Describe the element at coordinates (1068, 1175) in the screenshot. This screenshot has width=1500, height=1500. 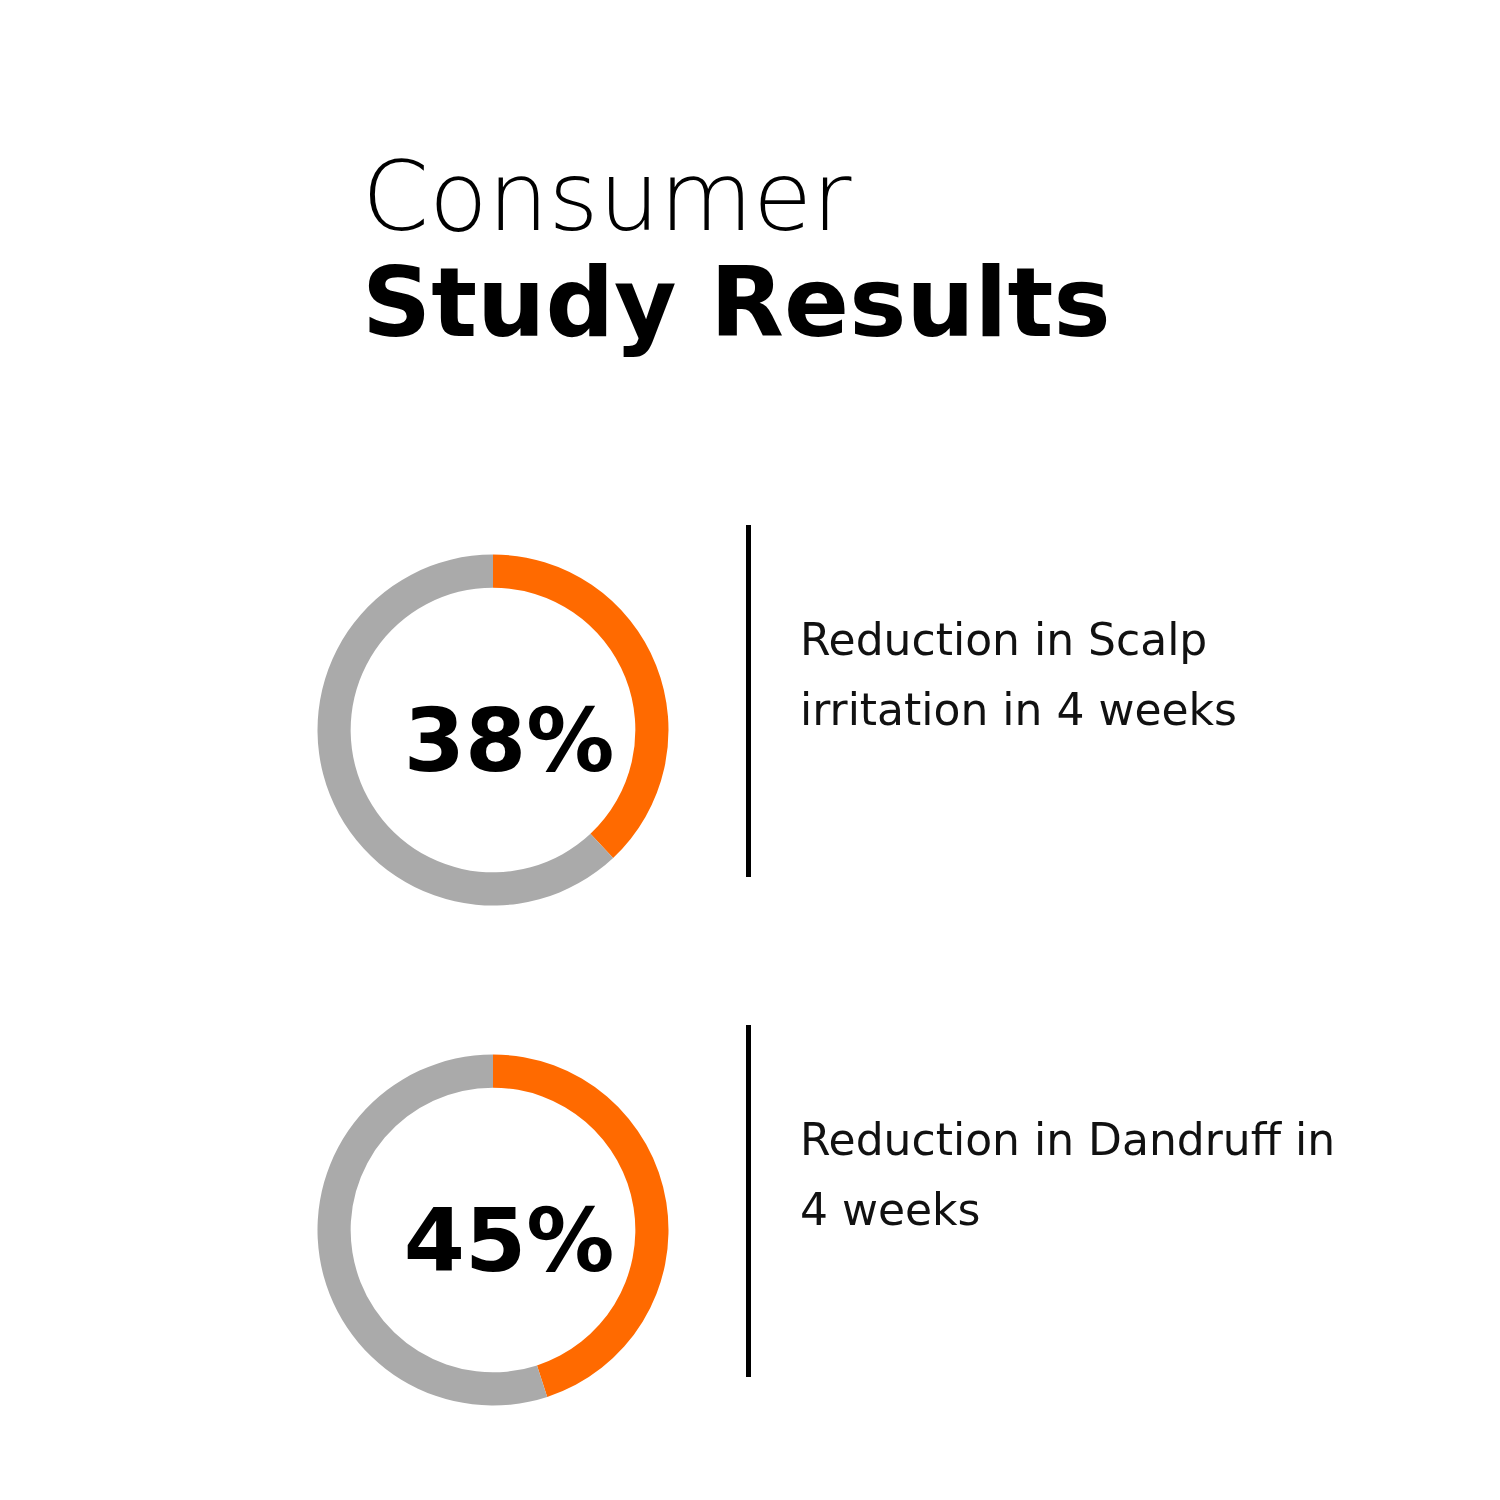
I see `text: Reduction in Dandruff in 4 weeks` at that location.